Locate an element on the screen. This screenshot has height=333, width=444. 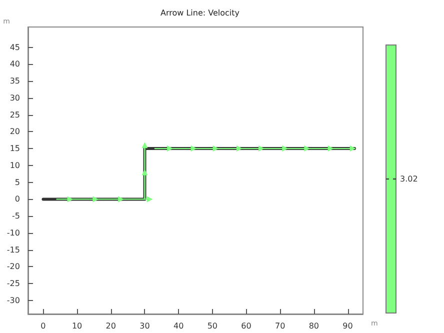
x-tick-label: 0 is located at coordinates (43, 326).